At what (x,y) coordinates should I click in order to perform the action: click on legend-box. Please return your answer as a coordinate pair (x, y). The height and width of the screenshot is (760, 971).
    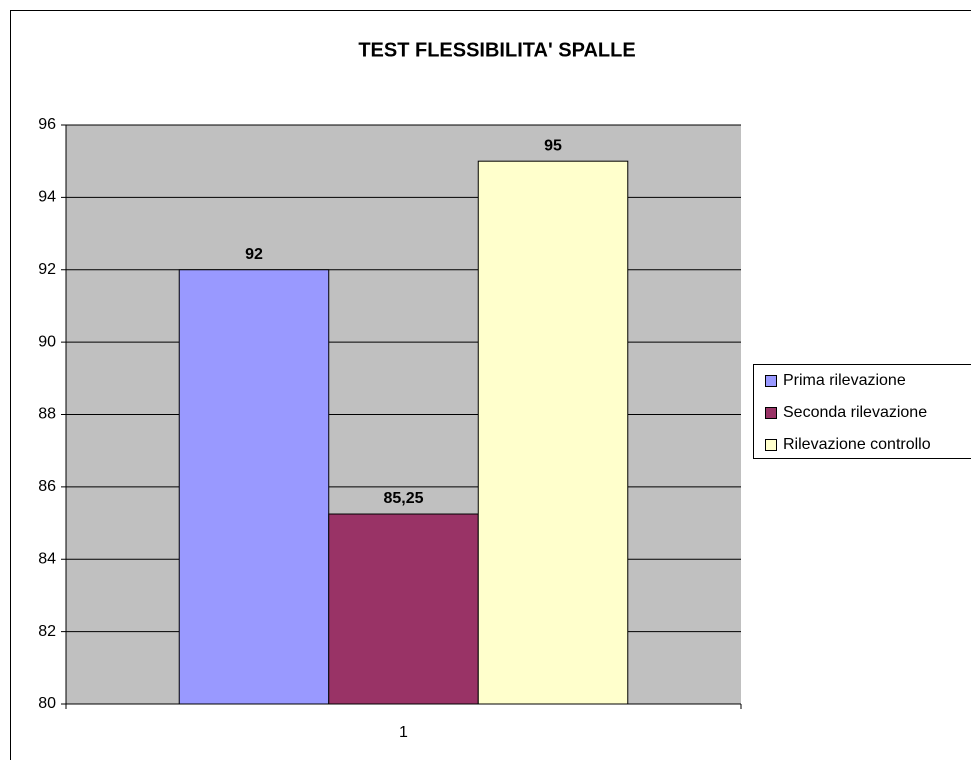
    Looking at the image, I should click on (862, 411).